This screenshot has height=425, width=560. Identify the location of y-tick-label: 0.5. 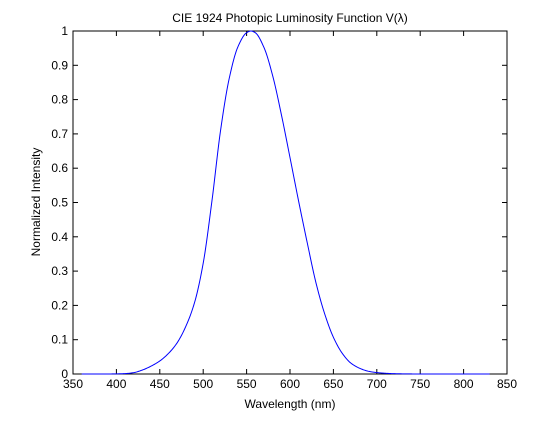
(59, 203).